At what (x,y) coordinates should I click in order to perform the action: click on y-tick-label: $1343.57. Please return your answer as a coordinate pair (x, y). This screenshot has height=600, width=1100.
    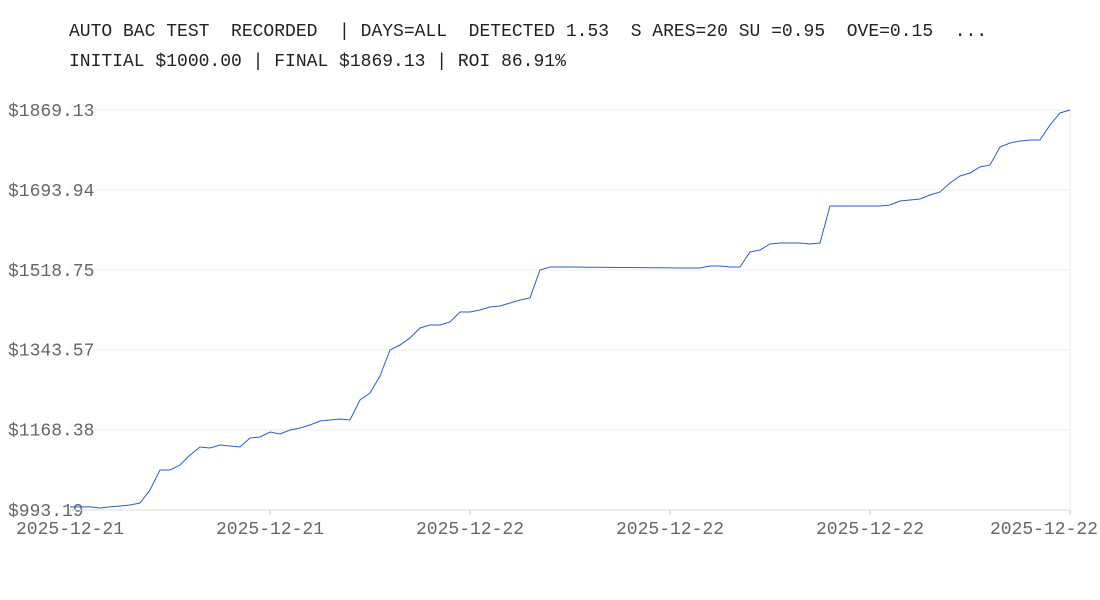
    Looking at the image, I should click on (51, 352).